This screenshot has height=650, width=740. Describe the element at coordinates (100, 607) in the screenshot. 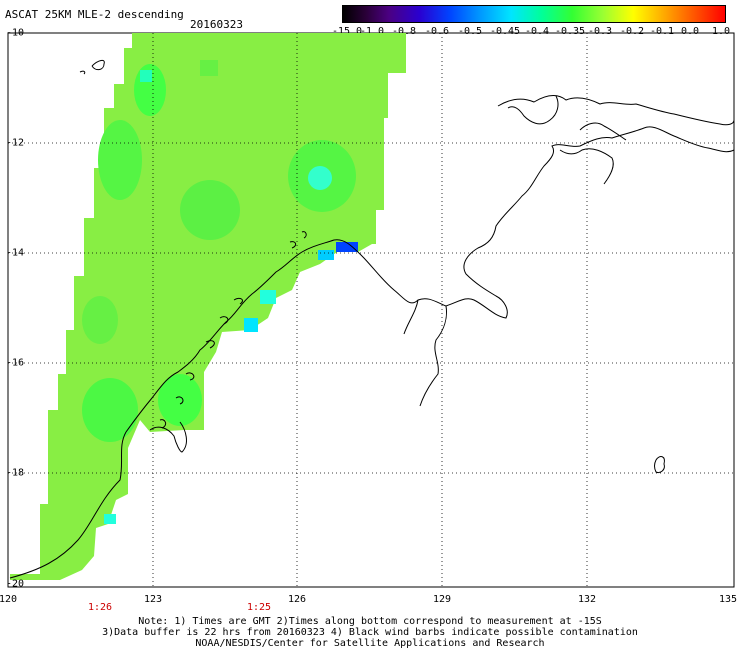

I see `pass-time: 1:26` at that location.